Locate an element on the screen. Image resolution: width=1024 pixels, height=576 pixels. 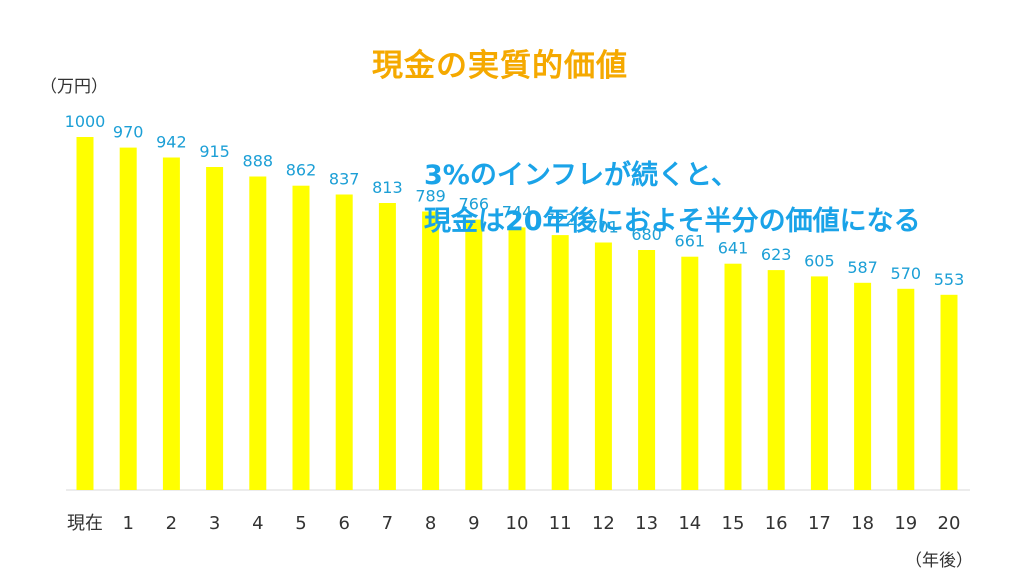
x-tick-label: 3 is located at coordinates (214, 523).